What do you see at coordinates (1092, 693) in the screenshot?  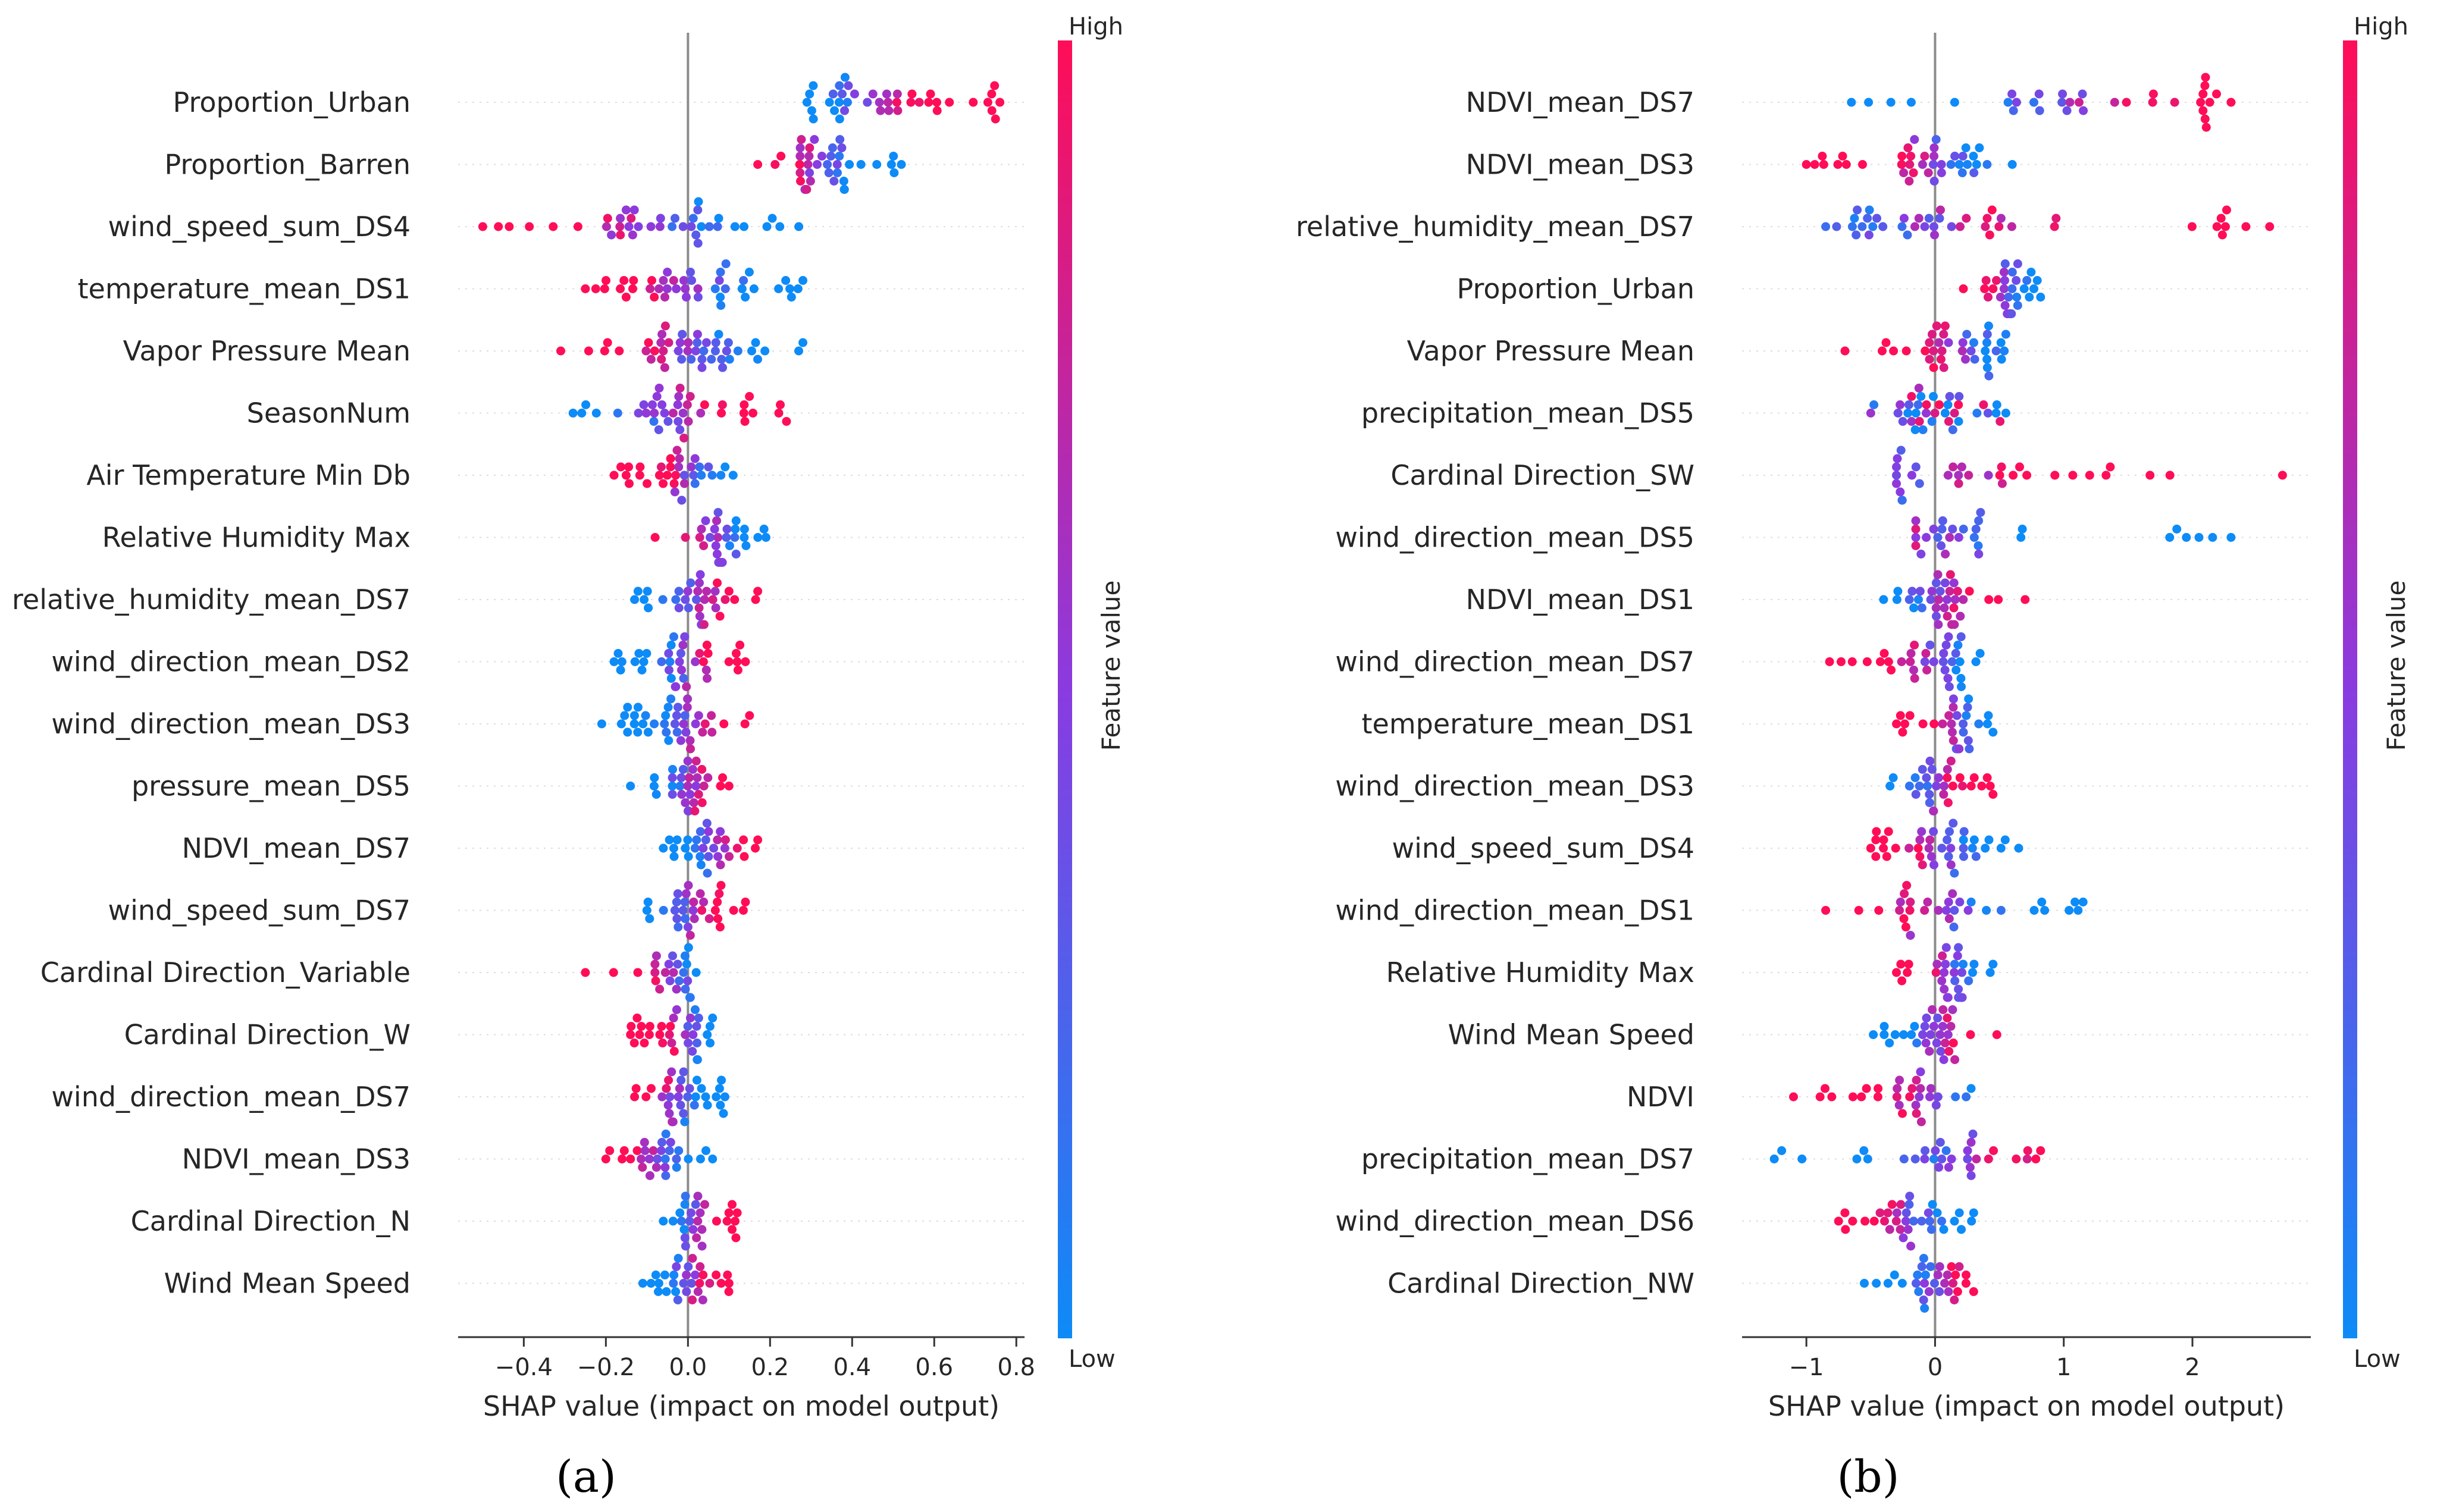 I see `panel-a-colorbar: High Low Feature value` at bounding box center [1092, 693].